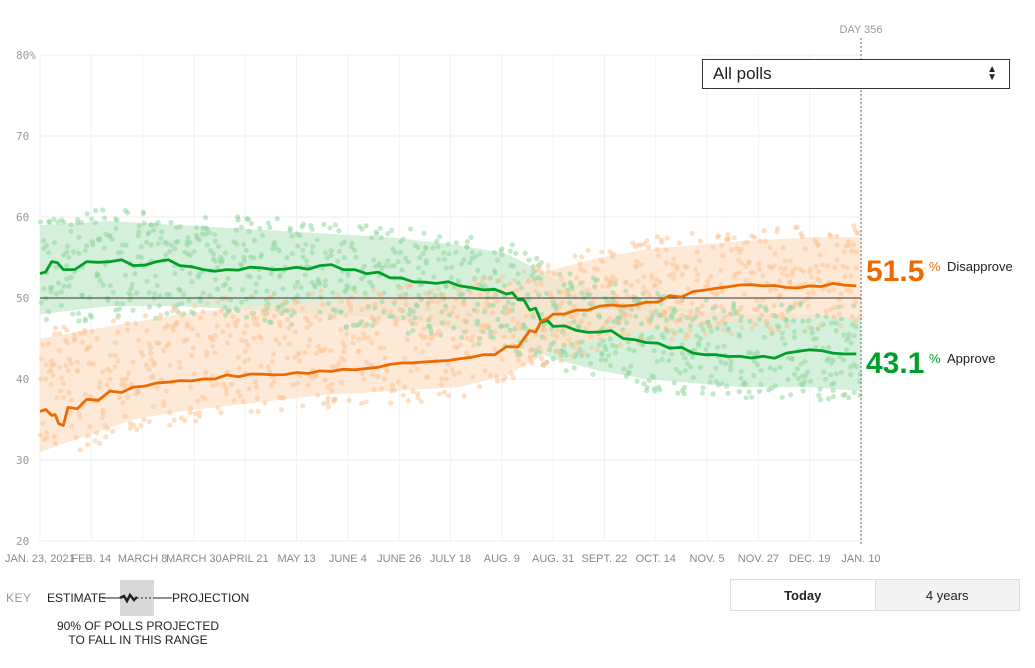  What do you see at coordinates (22, 379) in the screenshot?
I see `y-tick-label: 40` at bounding box center [22, 379].